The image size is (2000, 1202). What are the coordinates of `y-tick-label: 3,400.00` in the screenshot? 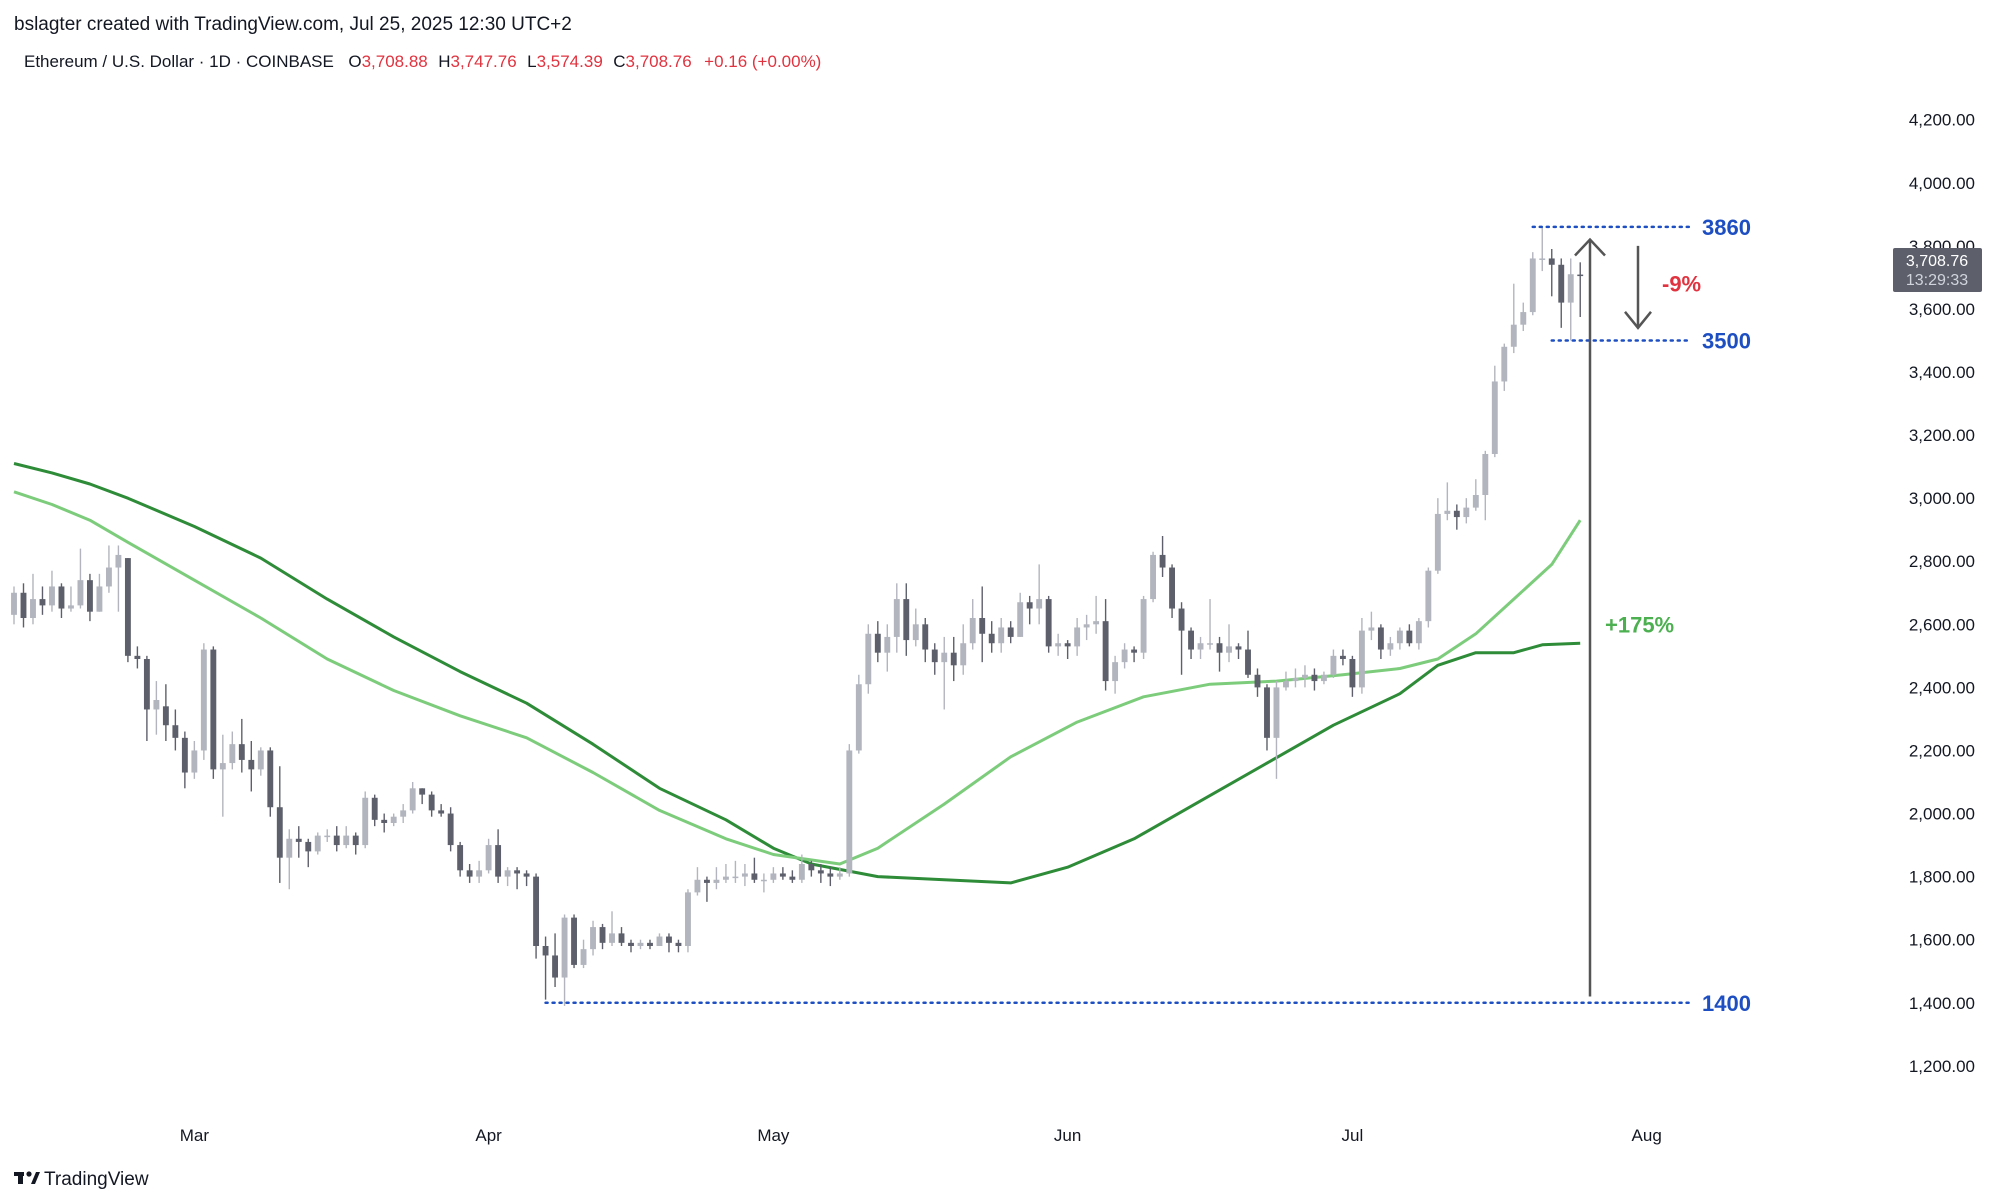 It's located at (1942, 372).